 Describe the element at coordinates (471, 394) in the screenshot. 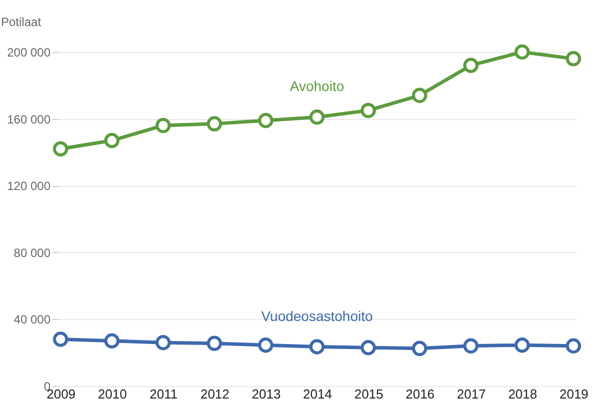

I see `x-tick-label: 2017` at that location.